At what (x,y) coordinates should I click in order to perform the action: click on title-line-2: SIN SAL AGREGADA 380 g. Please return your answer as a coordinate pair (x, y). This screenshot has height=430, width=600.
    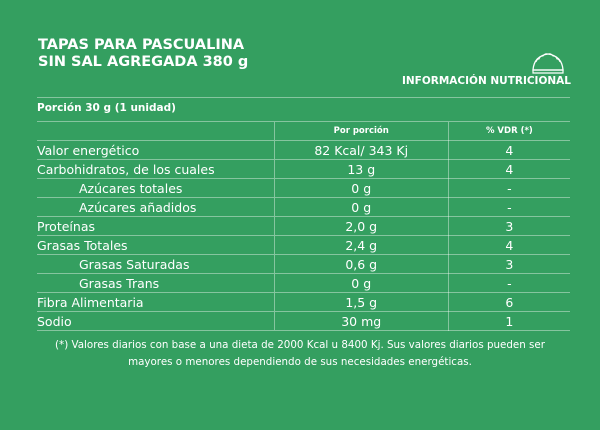
    Looking at the image, I should click on (143, 62).